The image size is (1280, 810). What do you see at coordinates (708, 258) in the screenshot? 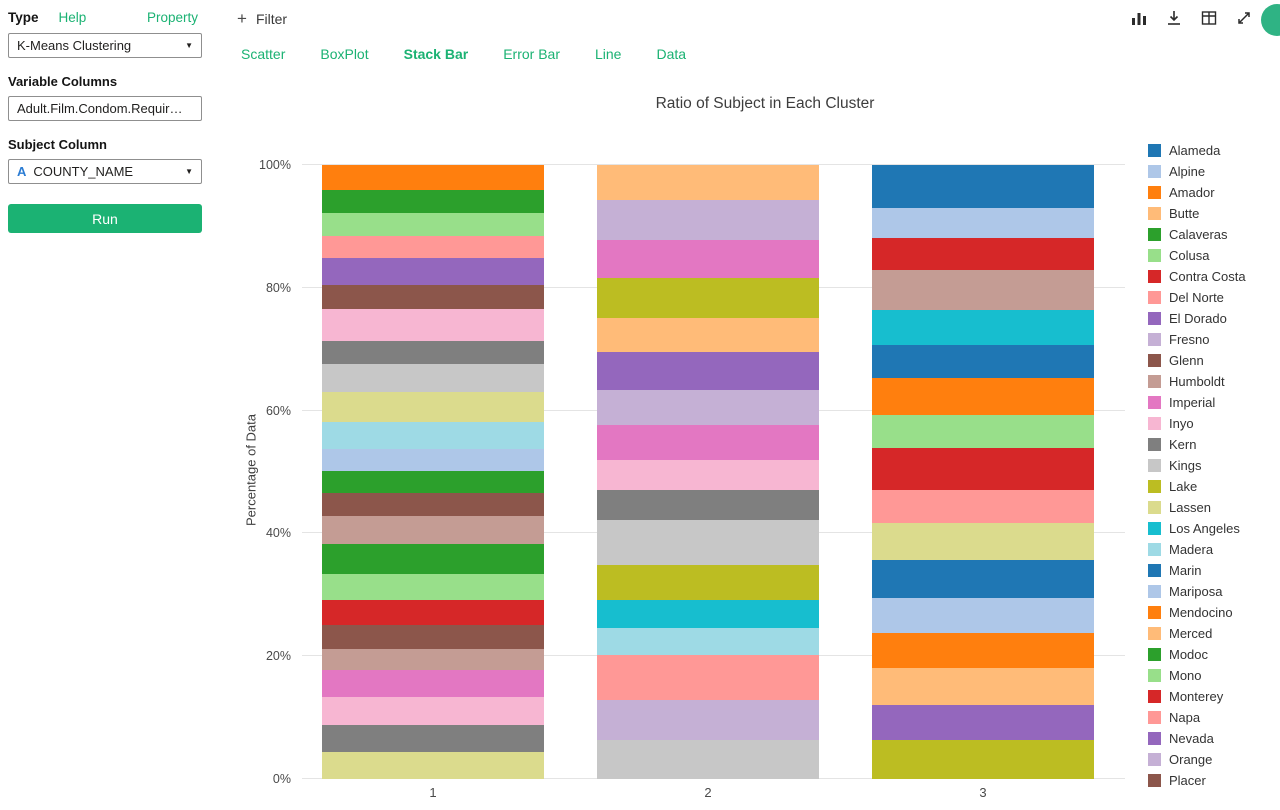
I see `bar-segment-imperial` at bounding box center [708, 258].